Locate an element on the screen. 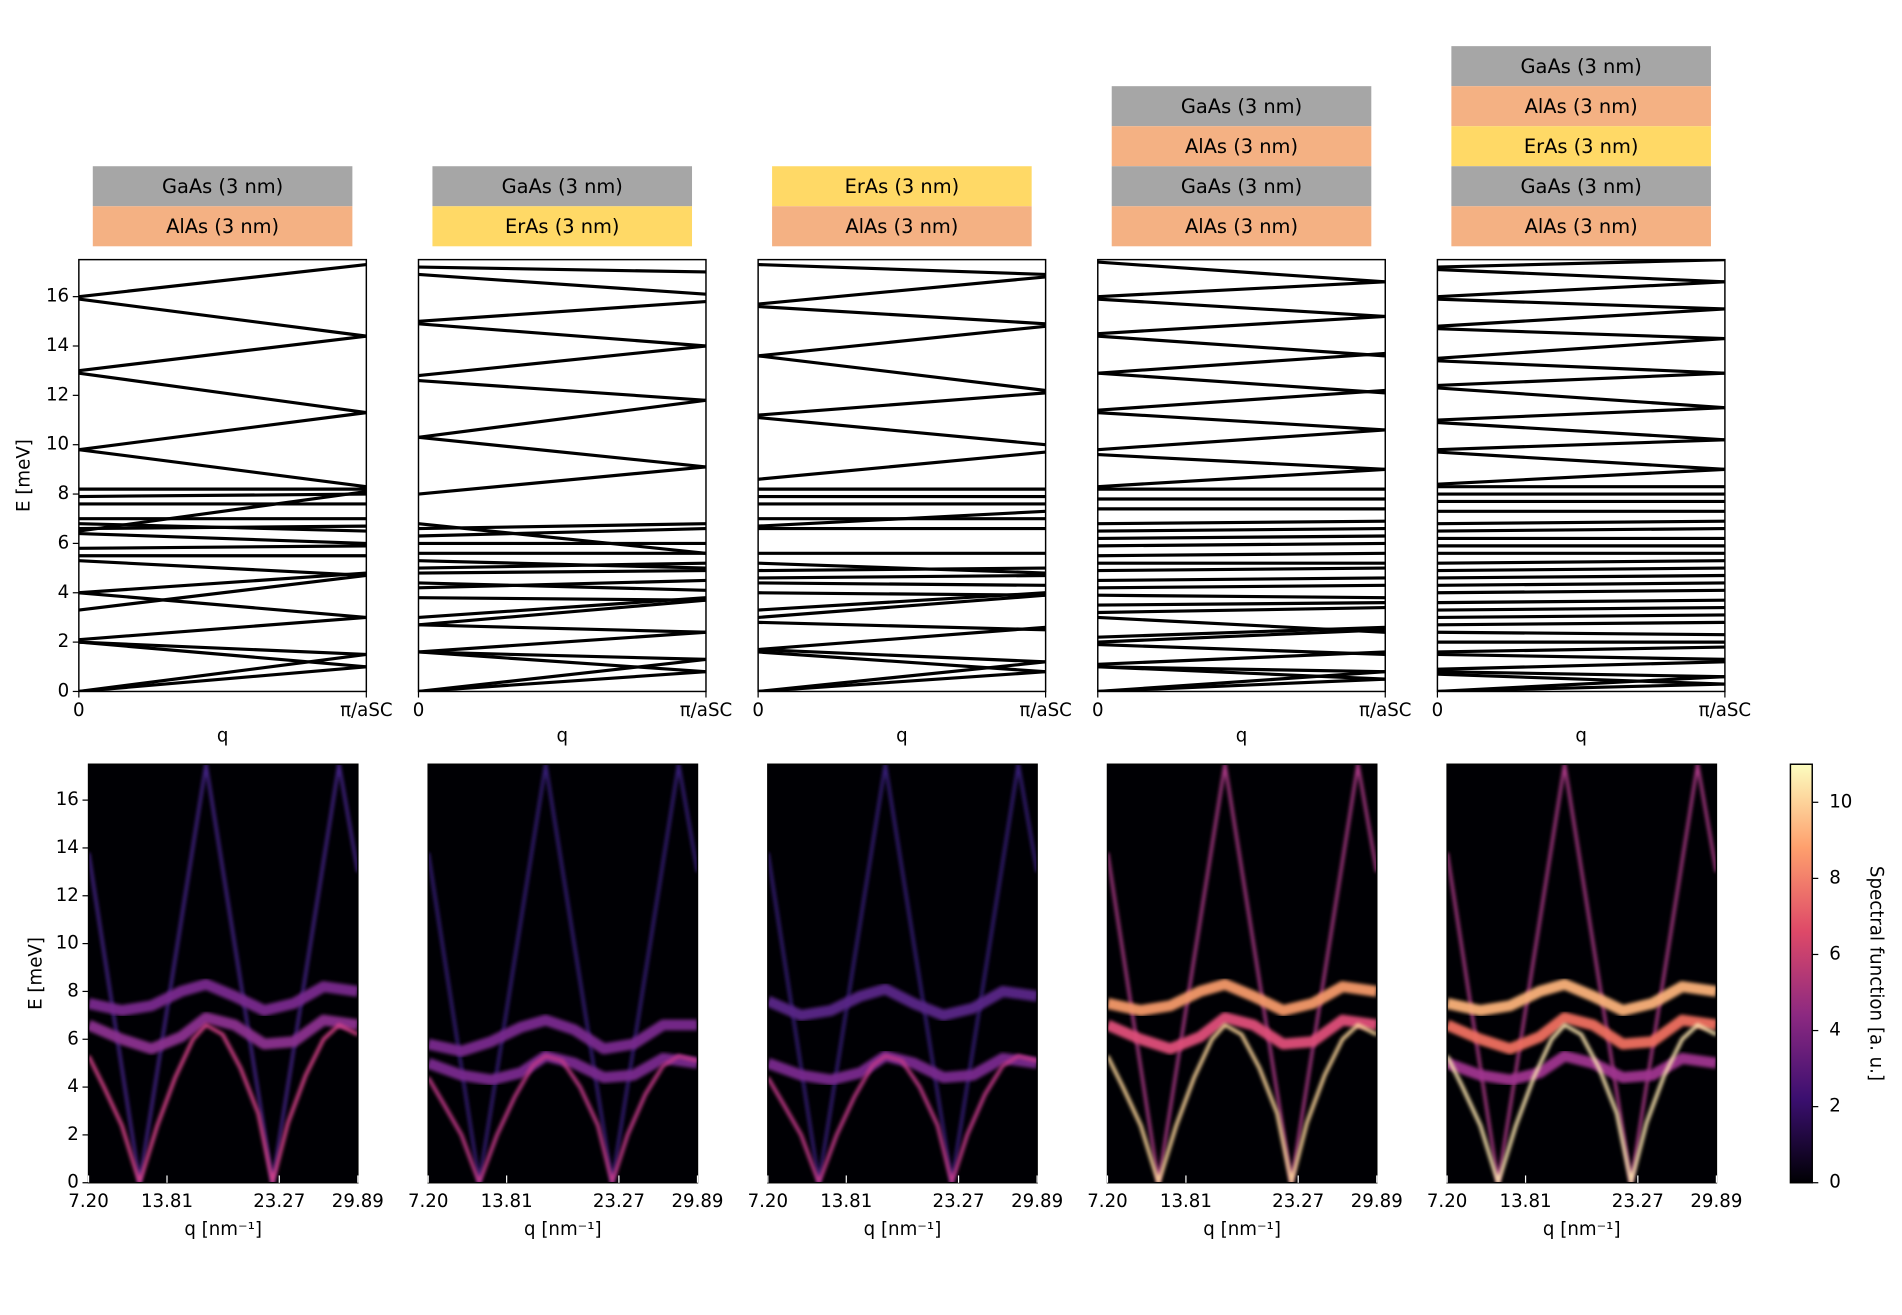 The image size is (1902, 1315). layer-label: ErAs (3 nm) is located at coordinates (562, 226).